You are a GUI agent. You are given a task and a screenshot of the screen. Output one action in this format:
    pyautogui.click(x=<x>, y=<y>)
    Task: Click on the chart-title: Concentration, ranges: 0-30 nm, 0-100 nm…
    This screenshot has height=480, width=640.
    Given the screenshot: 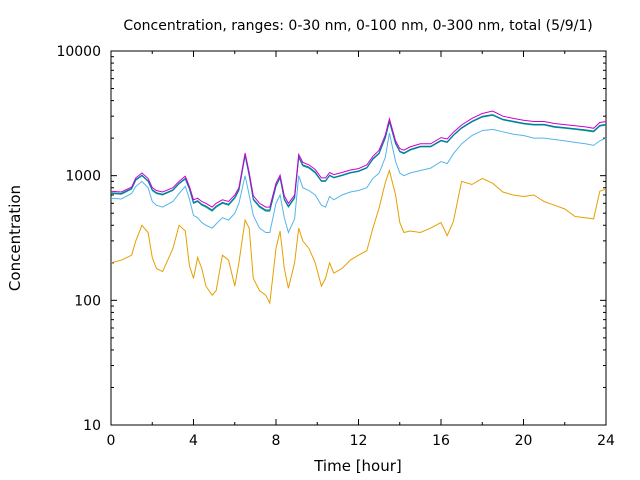 What is the action you would take?
    pyautogui.click(x=357, y=26)
    